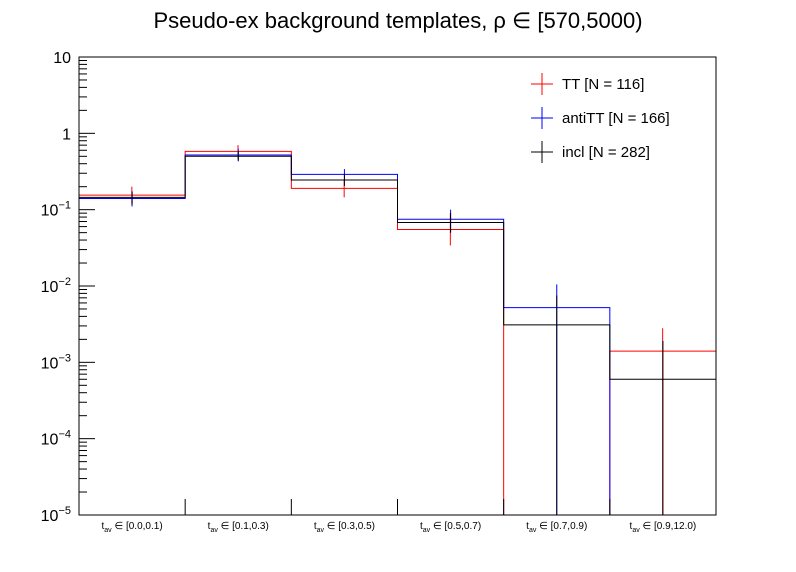  I want to click on x-tick-range: ∈ [0.0,0.1), so click(137, 526).